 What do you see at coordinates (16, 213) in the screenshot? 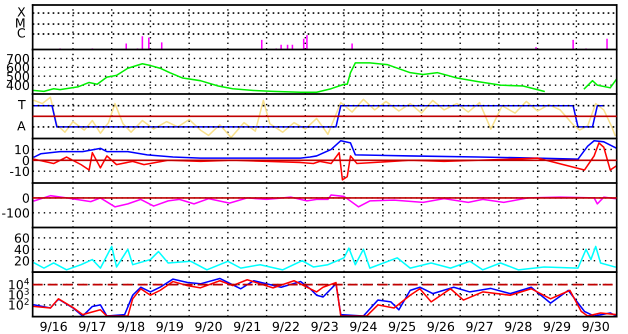
I see `y-tick-label: -100` at bounding box center [16, 213].